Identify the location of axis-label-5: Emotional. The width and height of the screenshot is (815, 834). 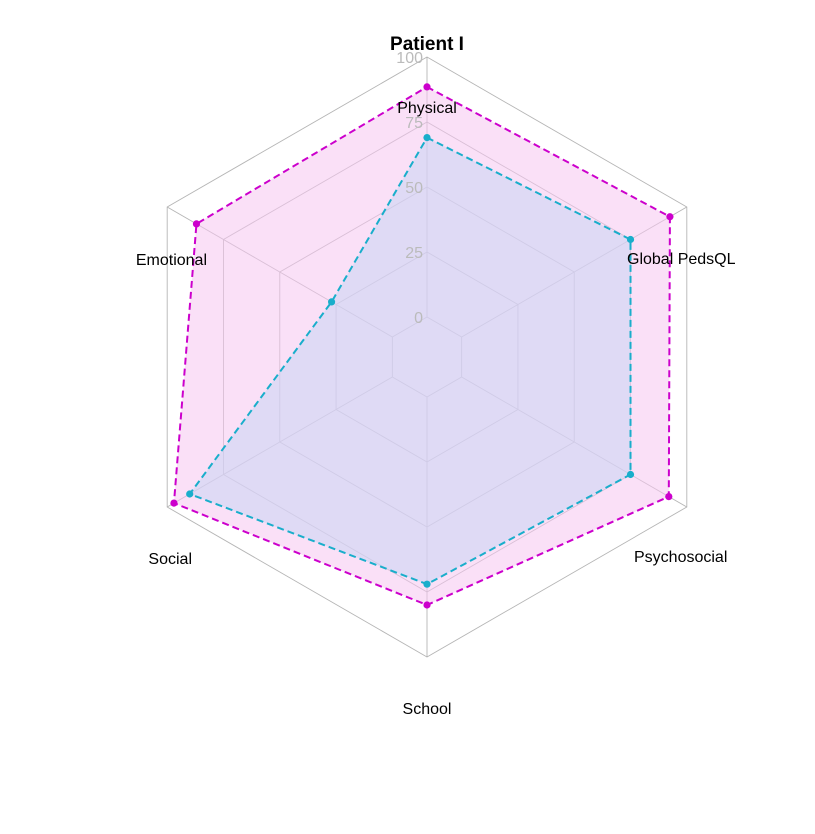
(171, 260).